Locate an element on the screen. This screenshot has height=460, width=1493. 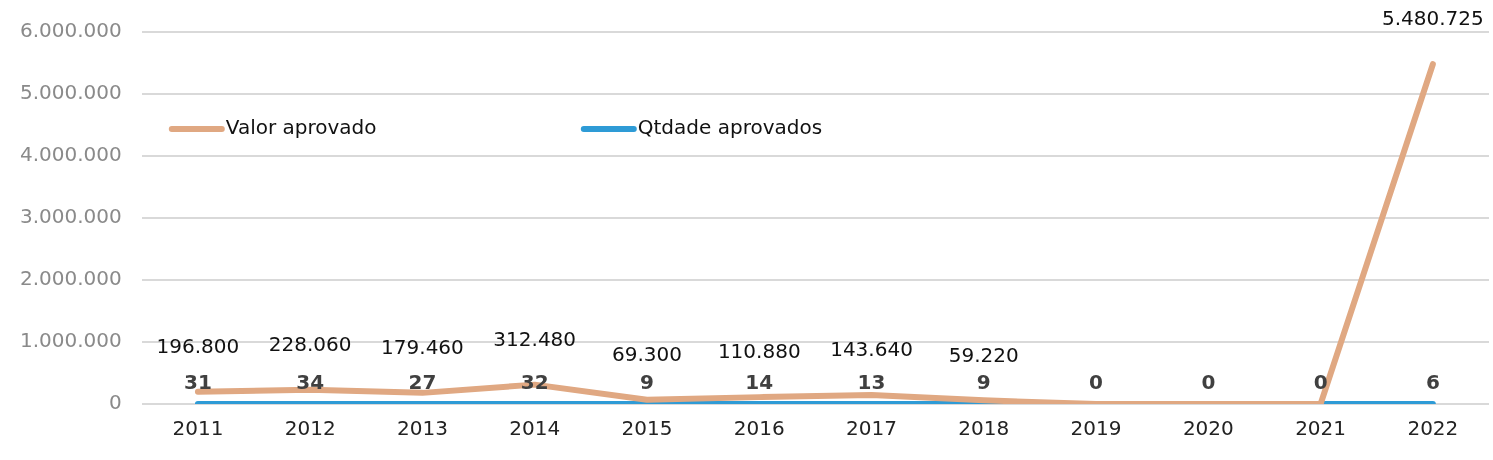
data-label: 228.060 is located at coordinates (310, 344).